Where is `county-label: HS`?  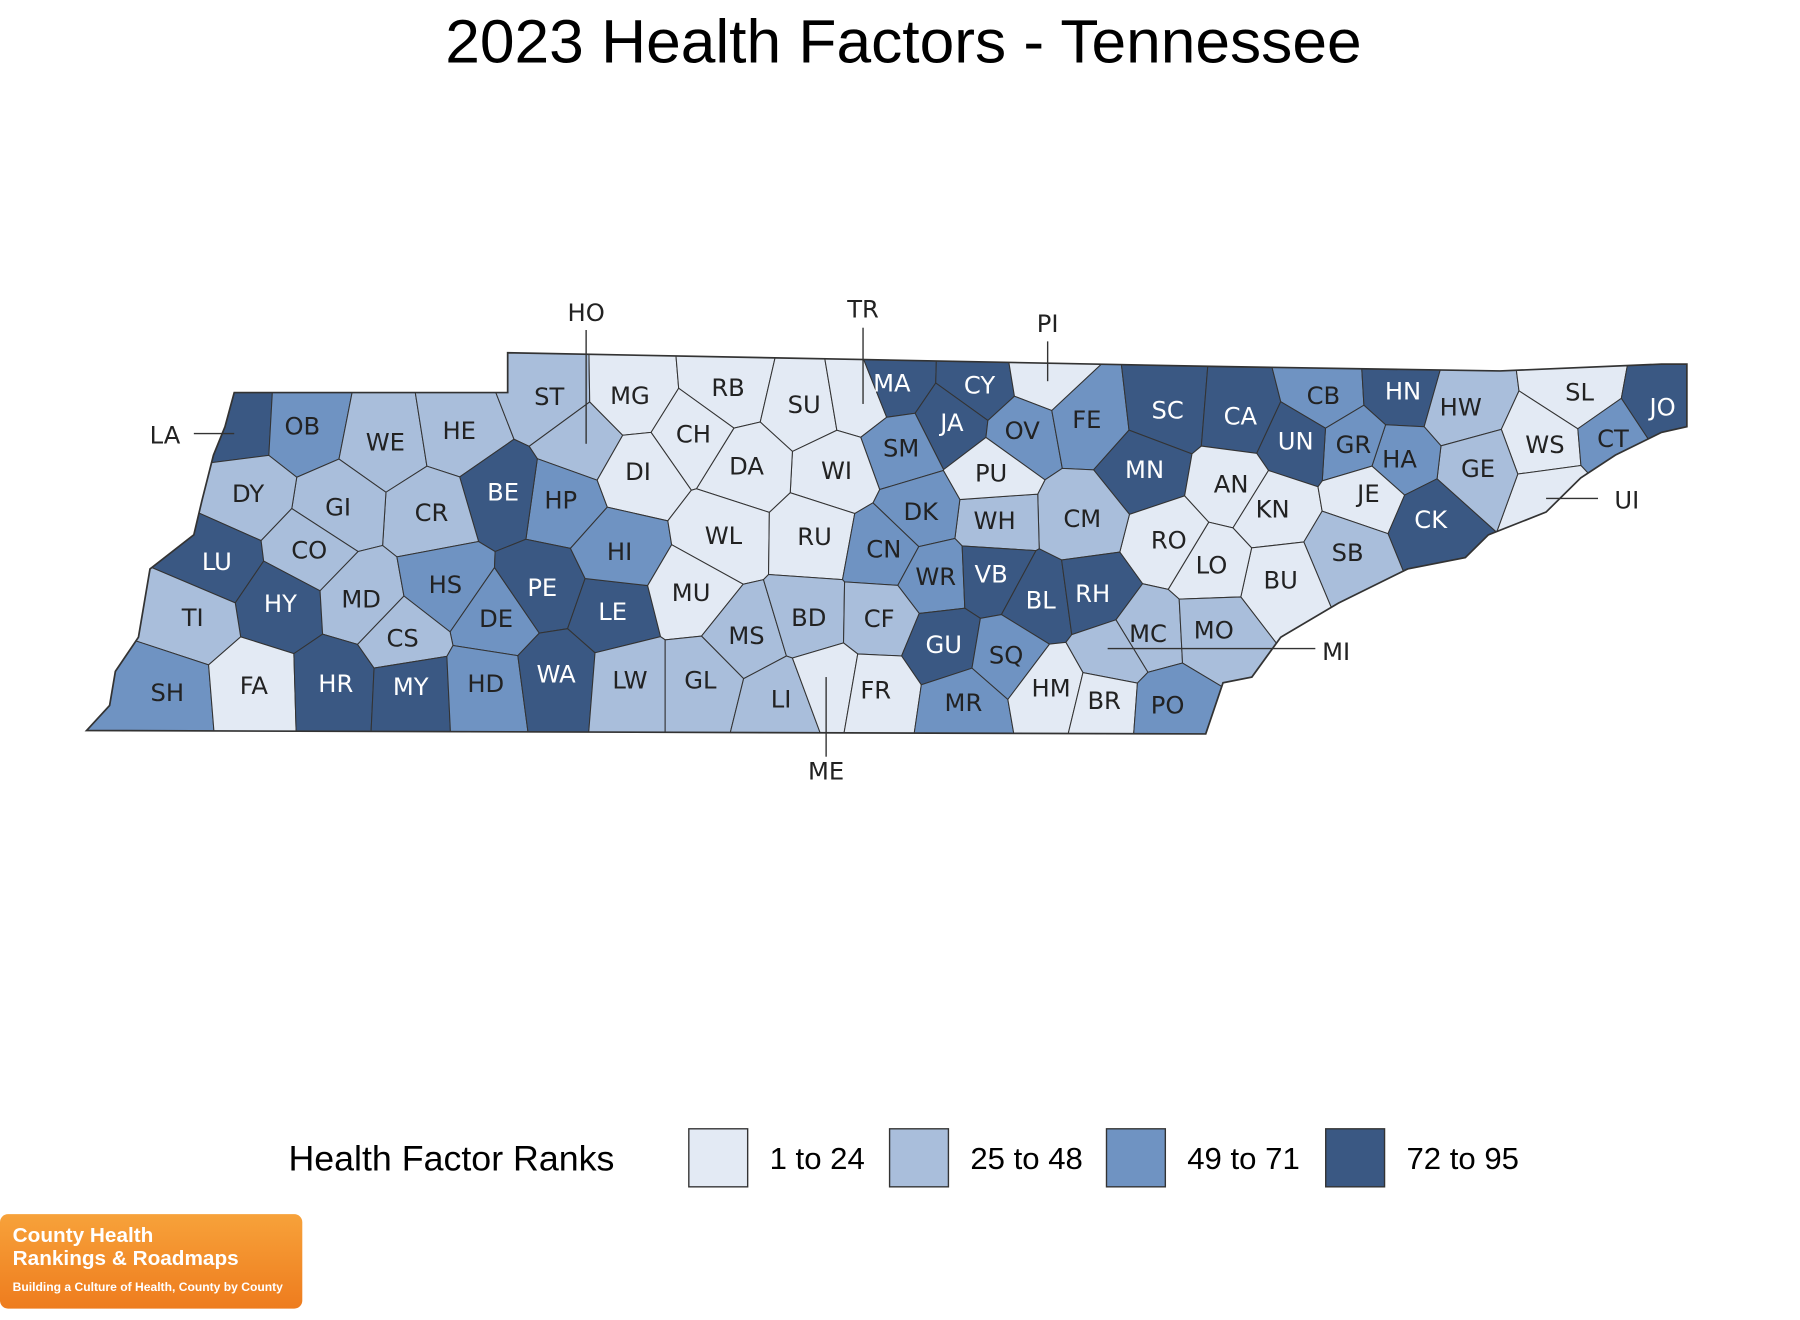
county-label: HS is located at coordinates (446, 585).